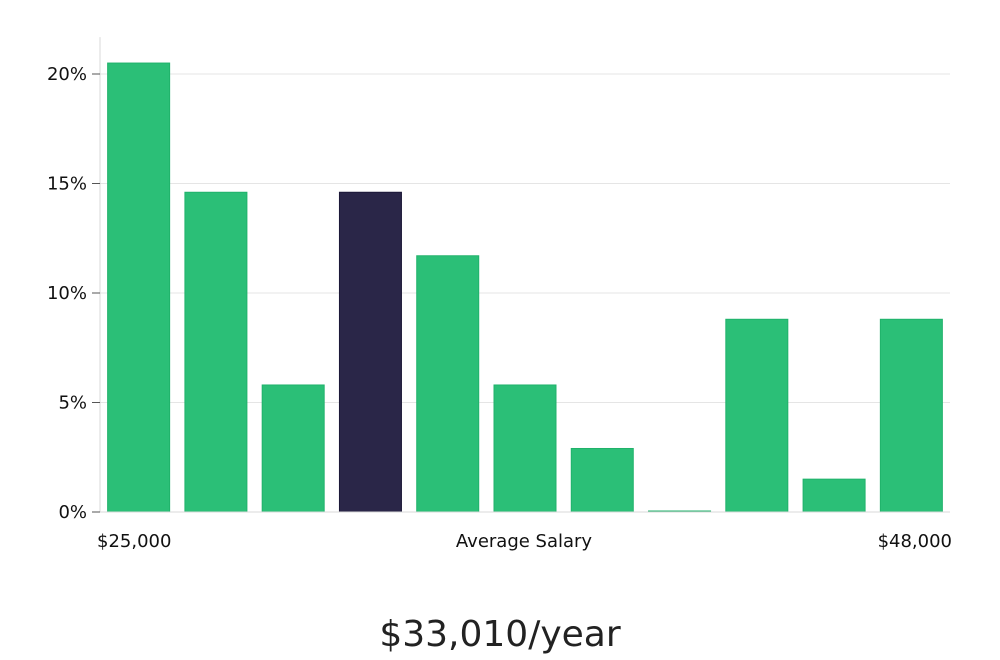 This screenshot has height=660, width=1000. Describe the element at coordinates (67, 184) in the screenshot. I see `y-tick-label: 15%` at that location.